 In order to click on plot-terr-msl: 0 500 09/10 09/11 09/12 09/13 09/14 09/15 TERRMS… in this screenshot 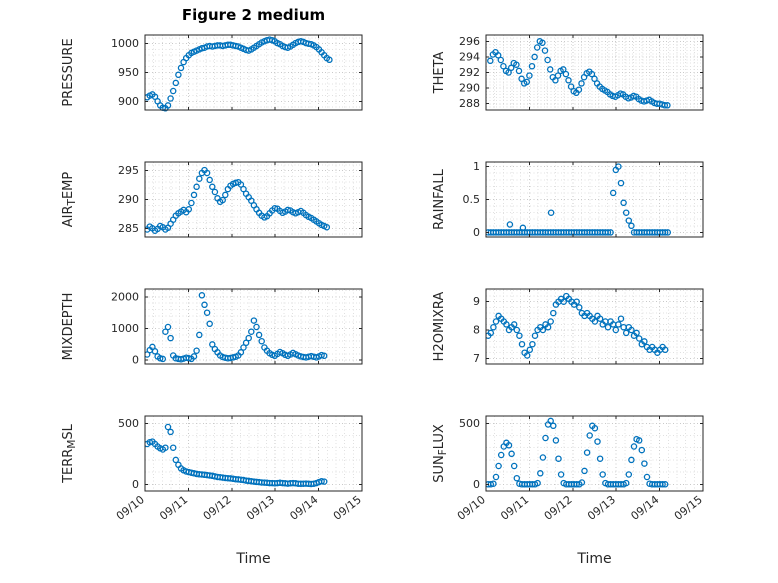, I will do `click(212, 469)`.